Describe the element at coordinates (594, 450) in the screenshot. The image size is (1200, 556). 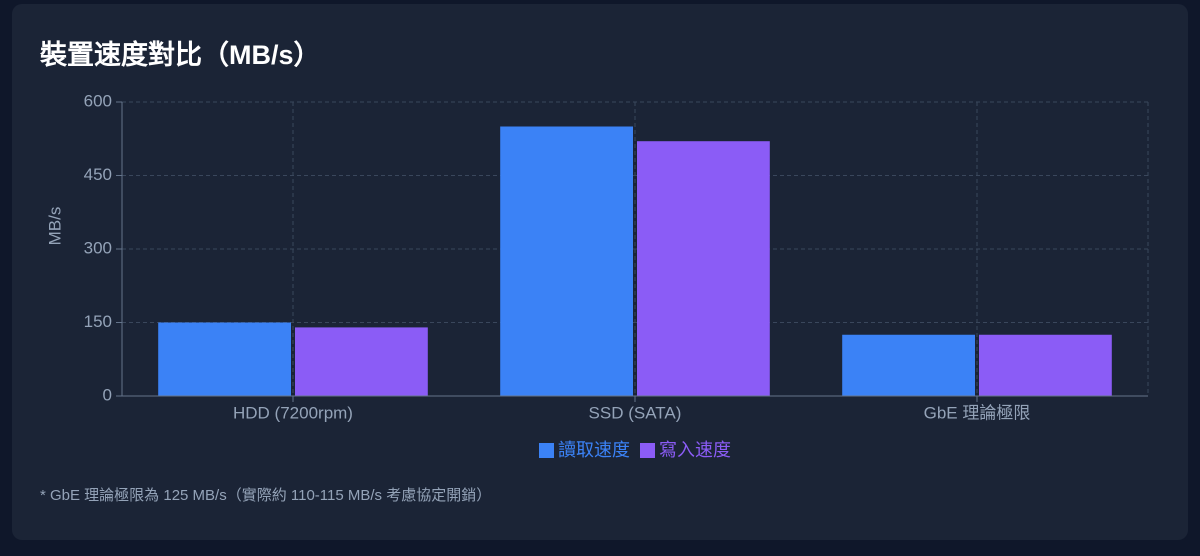
I see `legend-label: 讀取速度` at that location.